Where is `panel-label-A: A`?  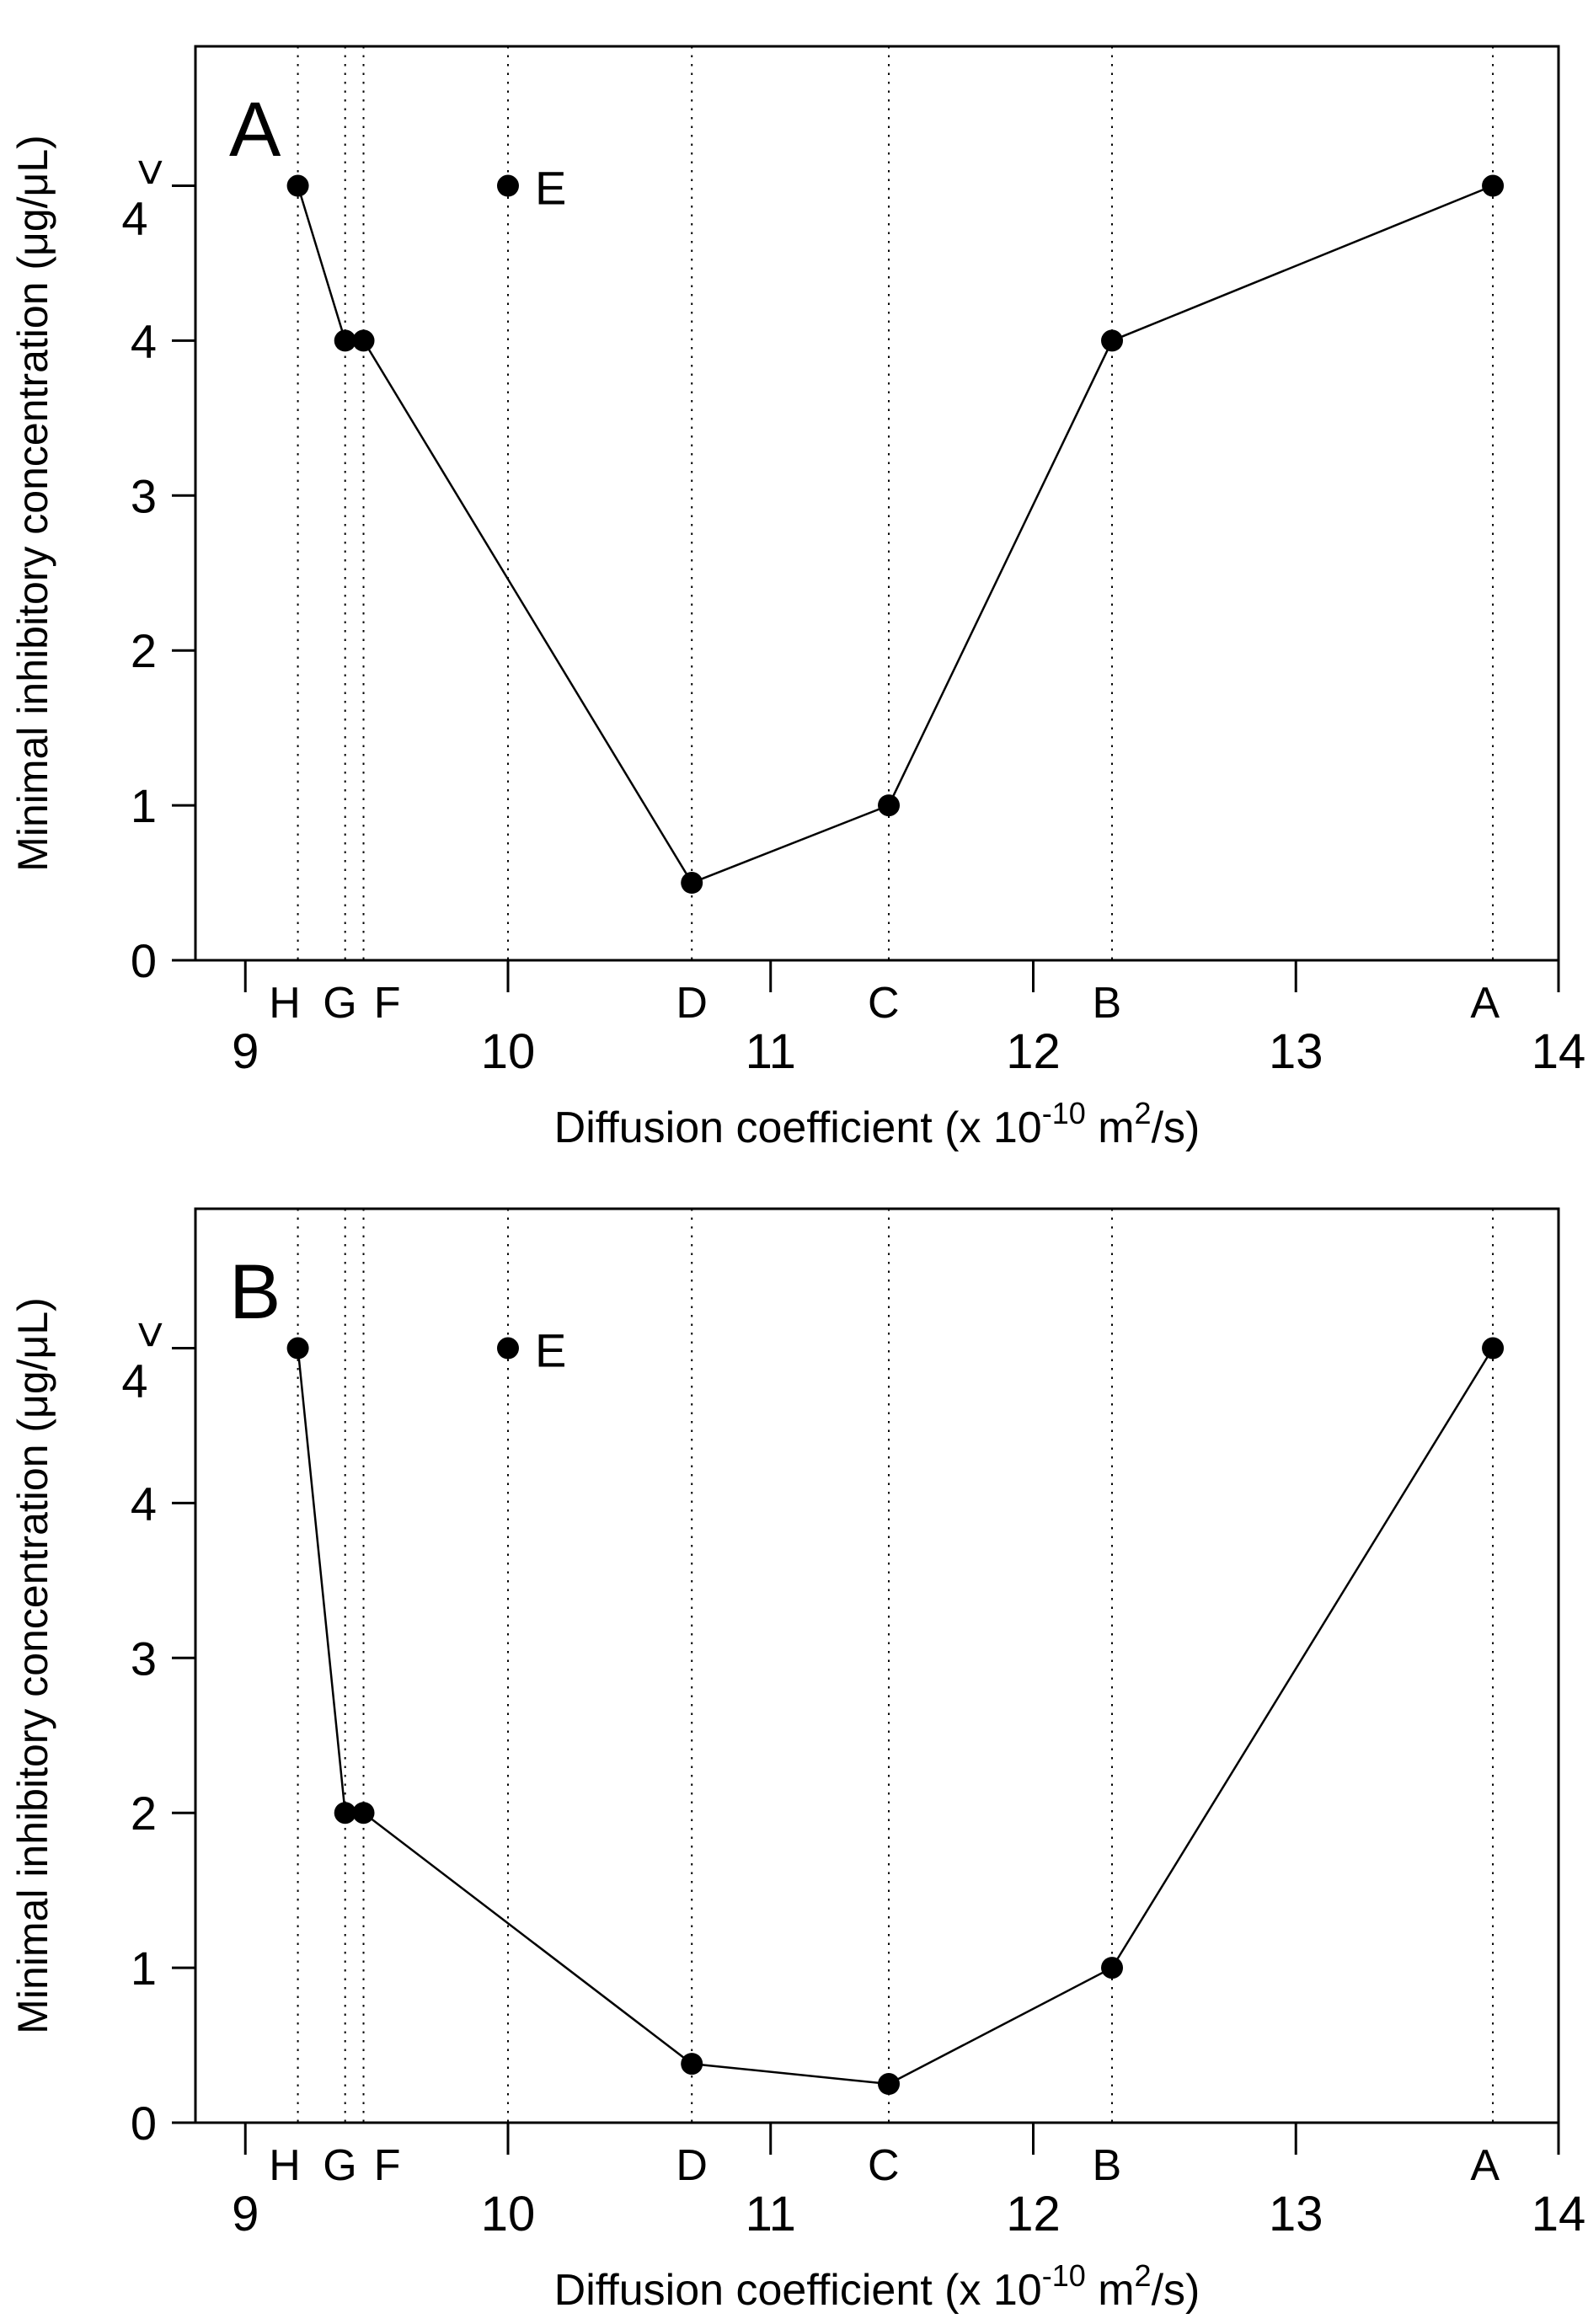 panel-label-A: A is located at coordinates (255, 130).